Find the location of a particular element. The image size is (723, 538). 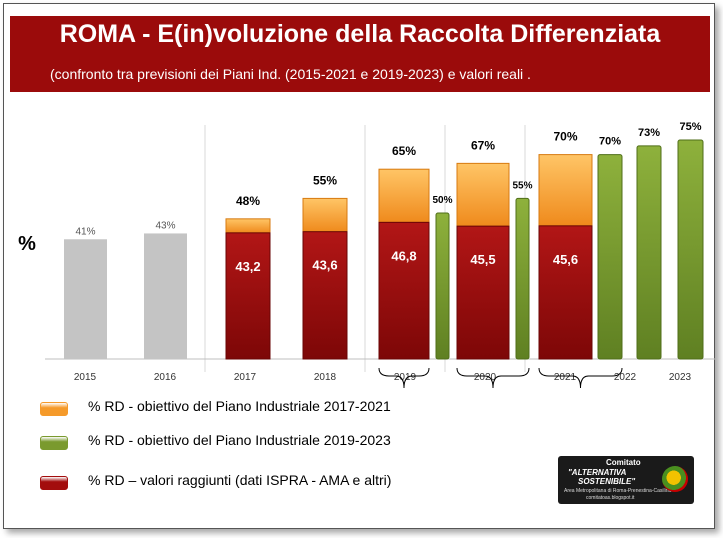

data-label: 46,8 is located at coordinates (403, 255).